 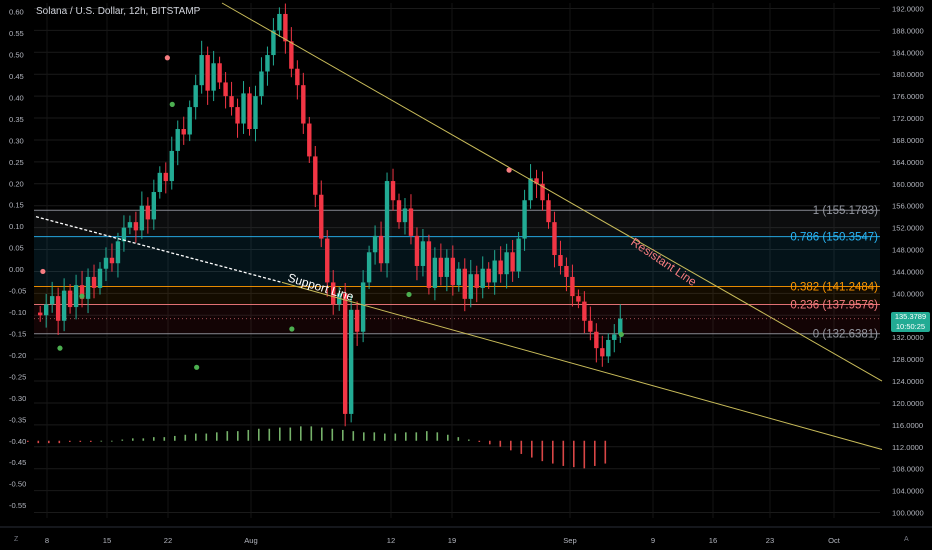 What do you see at coordinates (908, 184) in the screenshot?
I see `right-axis-tick: 160.0000` at bounding box center [908, 184].